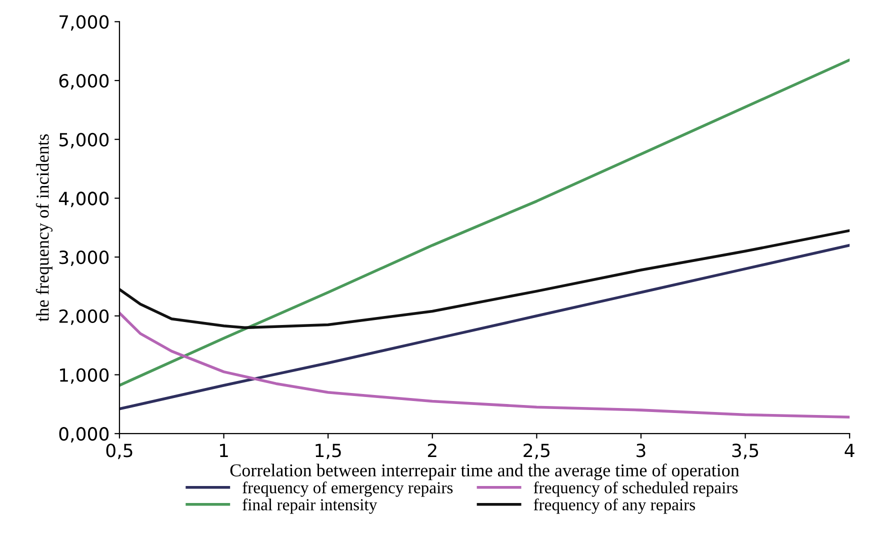 The image size is (885, 542). What do you see at coordinates (432, 451) in the screenshot?
I see `x-tick-label: 2` at bounding box center [432, 451].